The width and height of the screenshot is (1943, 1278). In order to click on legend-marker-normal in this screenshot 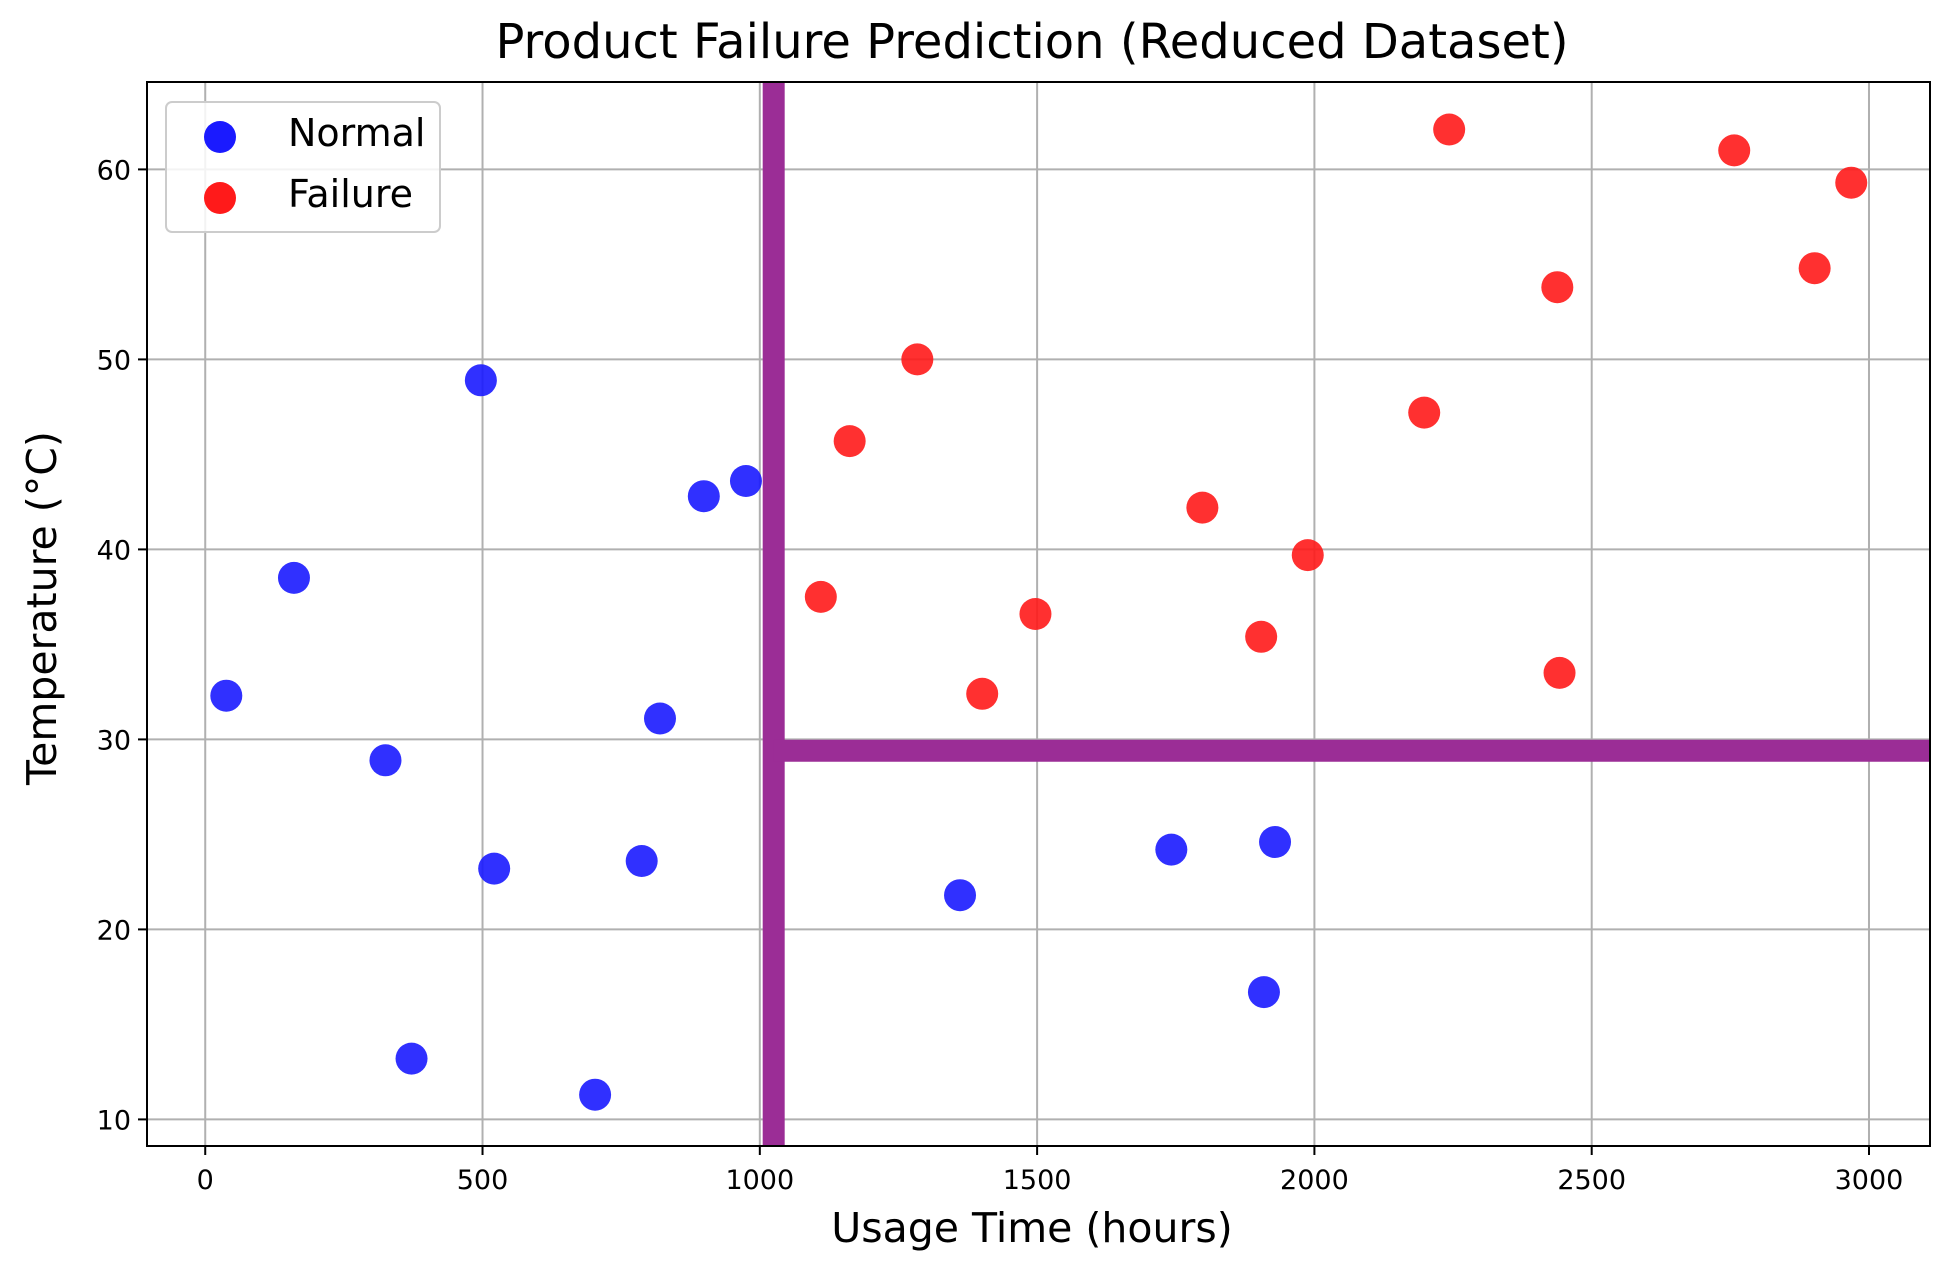, I will do `click(220, 137)`.